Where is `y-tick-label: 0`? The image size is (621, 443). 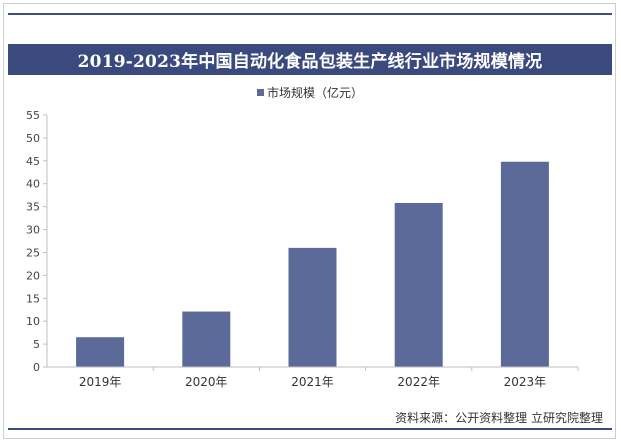
y-tick-label: 0 is located at coordinates (36, 367).